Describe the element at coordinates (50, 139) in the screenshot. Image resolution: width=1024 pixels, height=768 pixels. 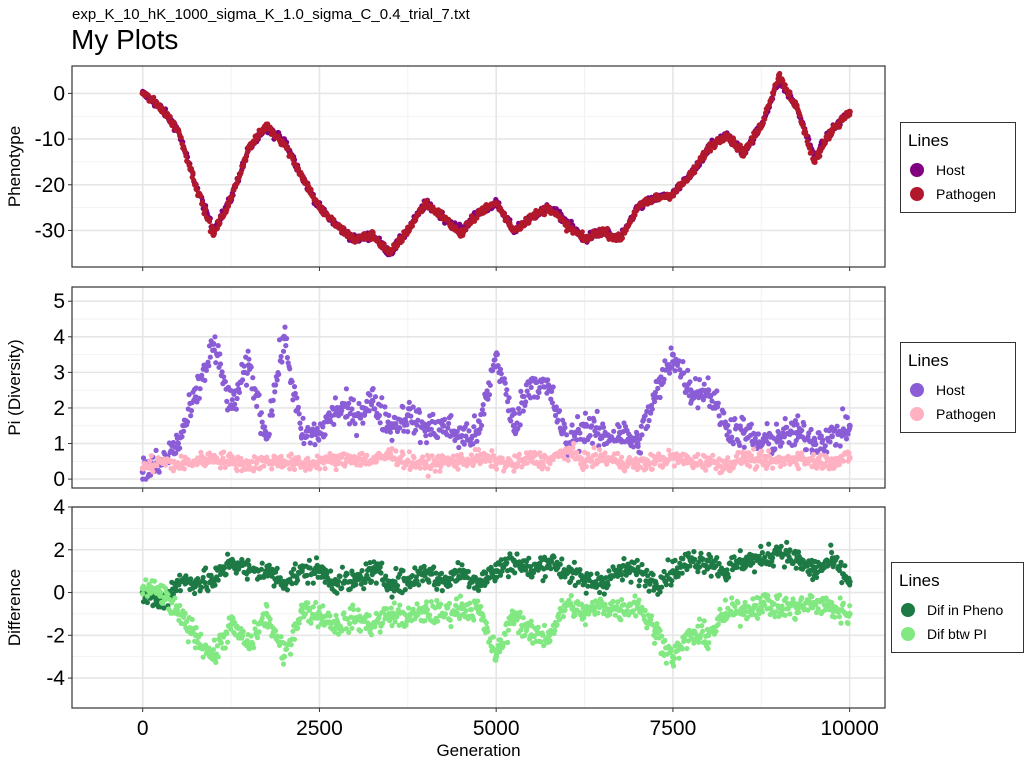
I see `y-tick-label: -10` at that location.